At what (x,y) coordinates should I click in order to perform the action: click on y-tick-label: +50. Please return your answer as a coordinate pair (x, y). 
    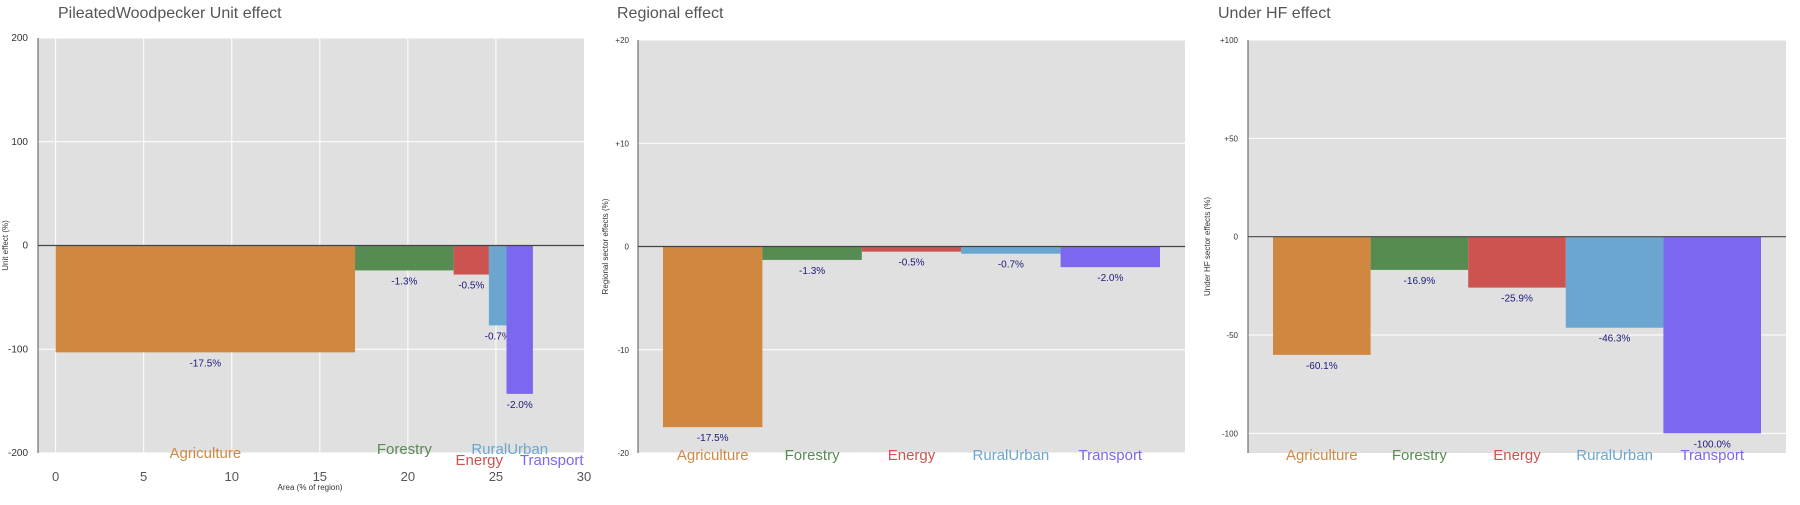
    Looking at the image, I should click on (1231, 138).